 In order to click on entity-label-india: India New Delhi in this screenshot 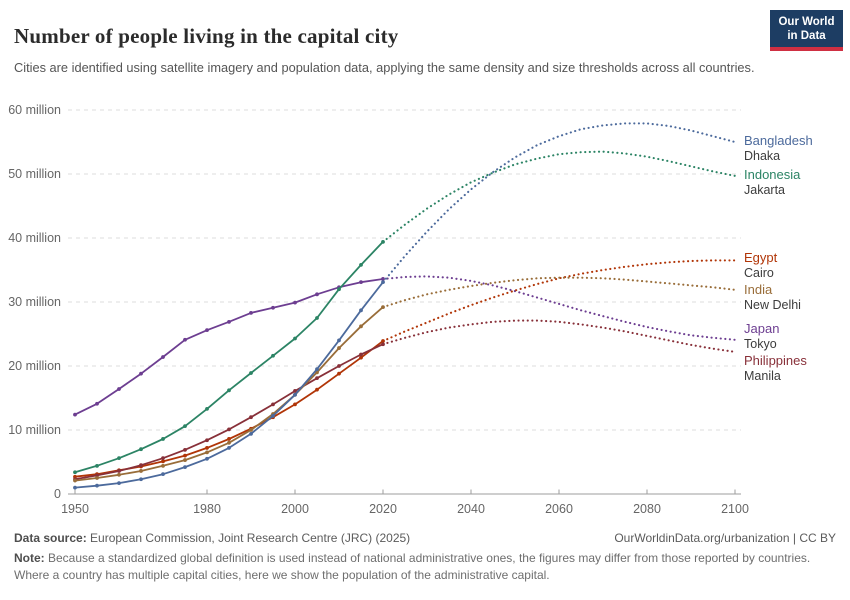, I will do `click(772, 297)`.